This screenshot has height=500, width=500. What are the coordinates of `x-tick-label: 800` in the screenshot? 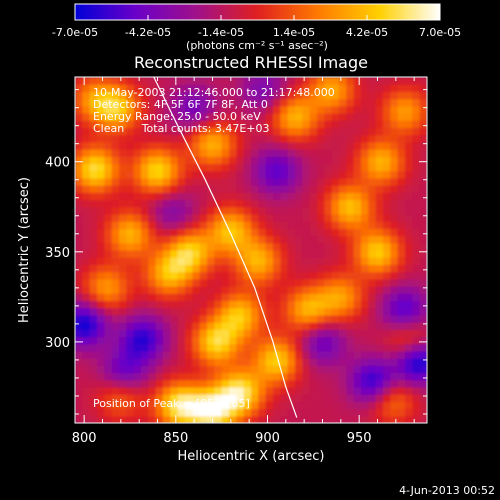 It's located at (84, 438).